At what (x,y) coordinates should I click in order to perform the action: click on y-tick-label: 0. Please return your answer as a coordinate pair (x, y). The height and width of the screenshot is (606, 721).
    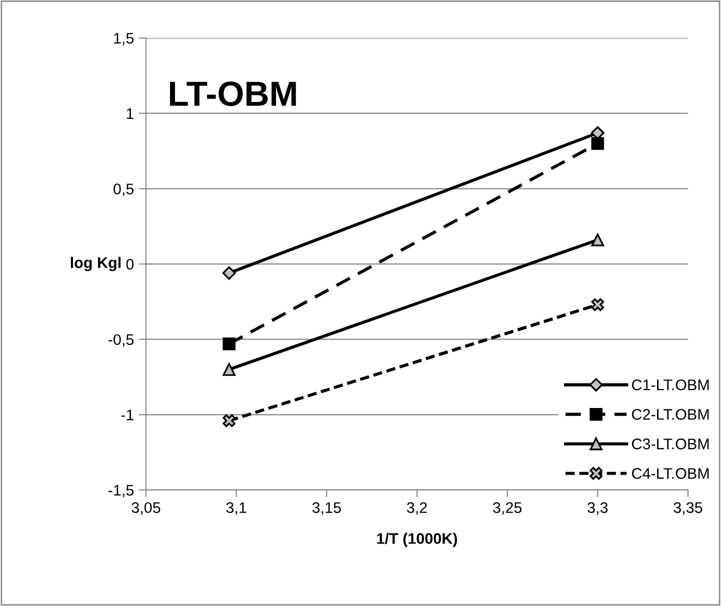
    Looking at the image, I should click on (130, 264).